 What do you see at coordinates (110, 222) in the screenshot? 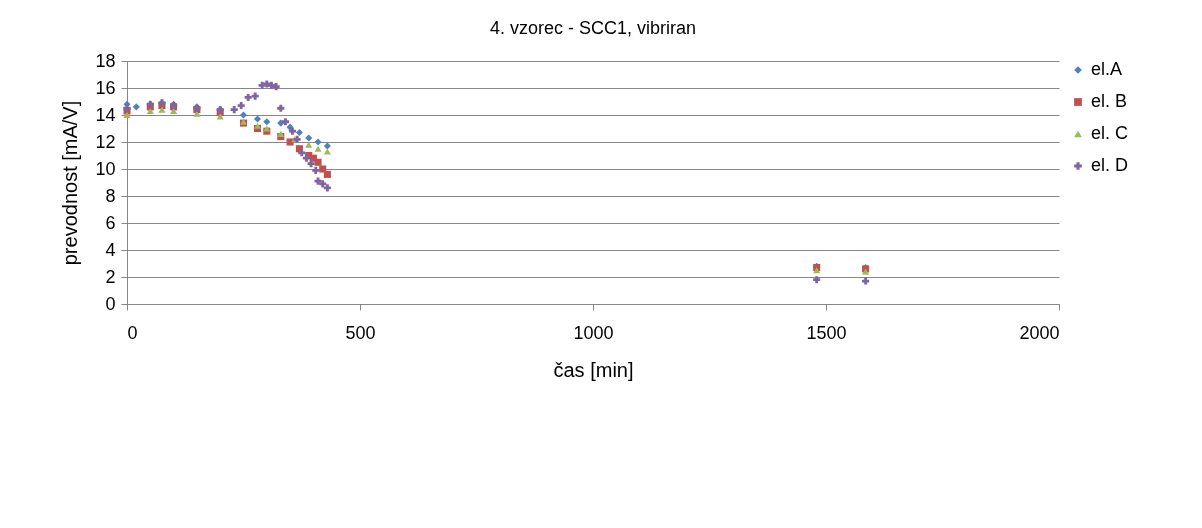
I see `y-tick-label: 6` at bounding box center [110, 222].